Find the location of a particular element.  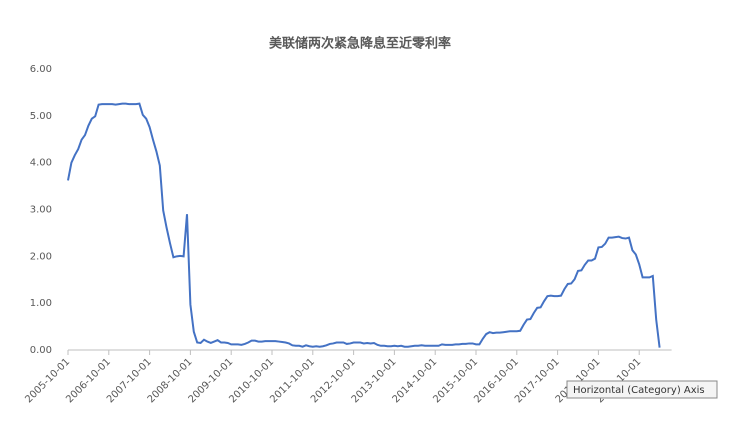

y-tick-label: 4.00 is located at coordinates (41, 163).